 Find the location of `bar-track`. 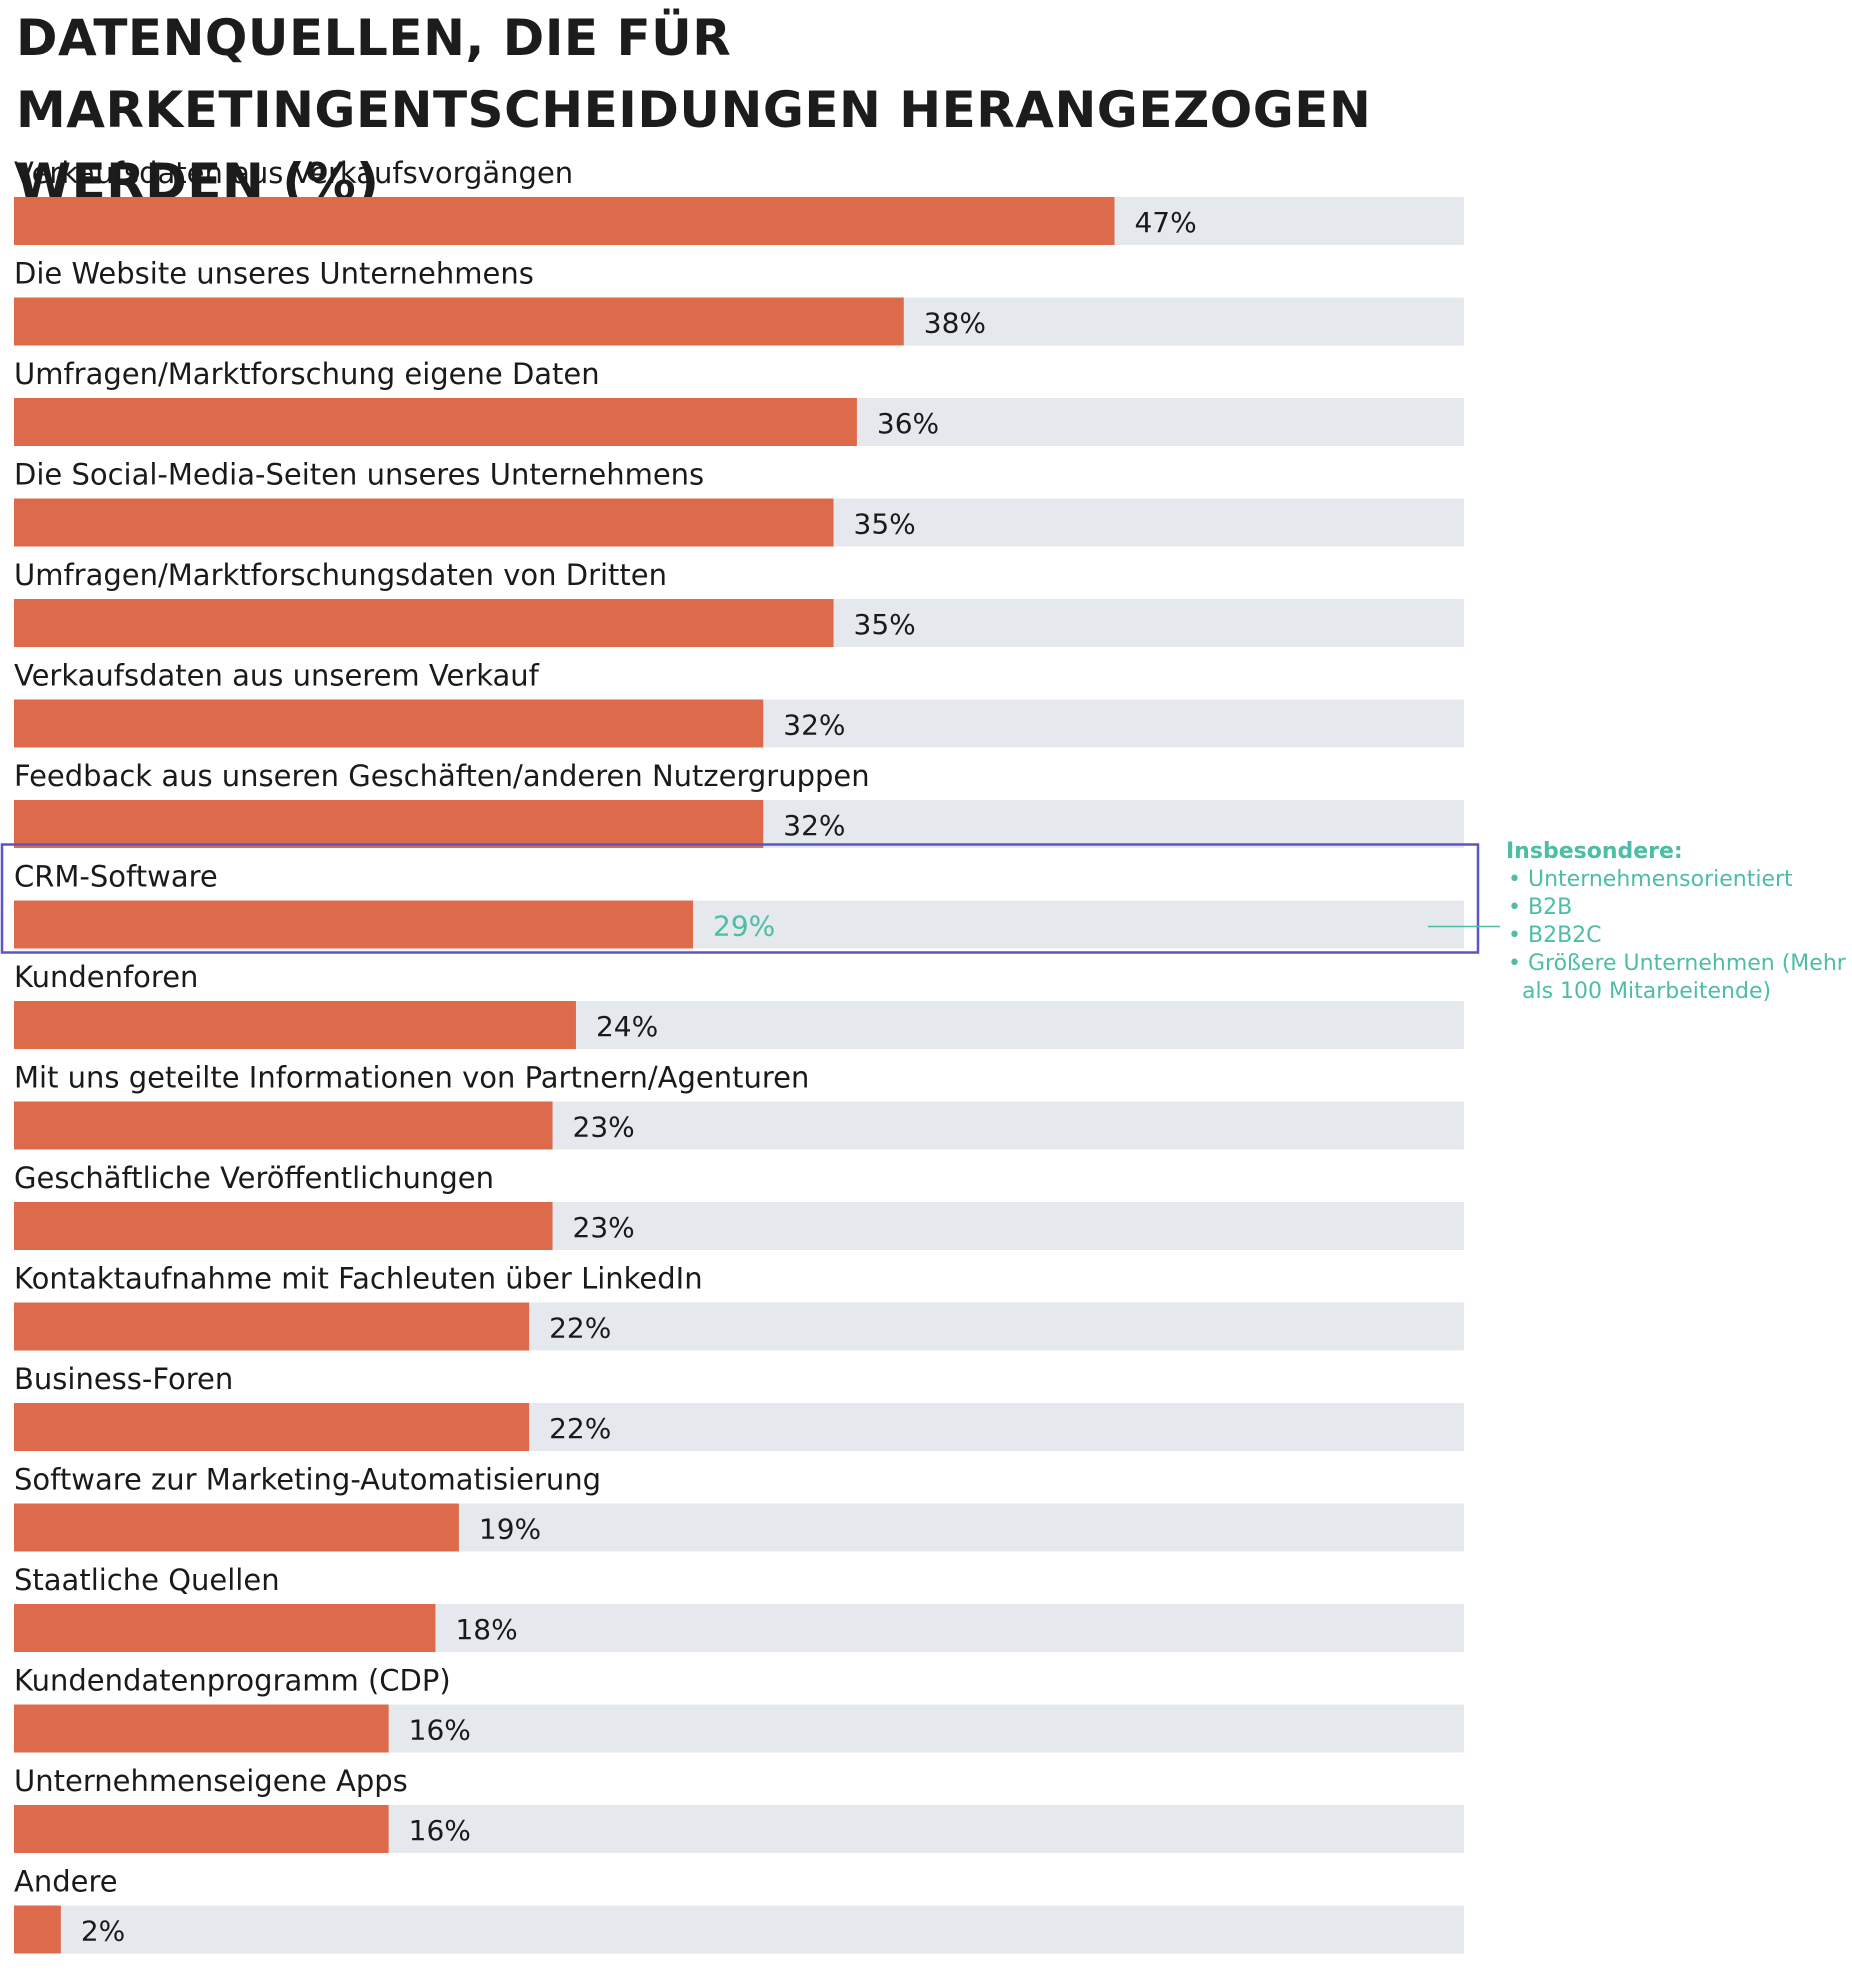

bar-track is located at coordinates (739, 1929).